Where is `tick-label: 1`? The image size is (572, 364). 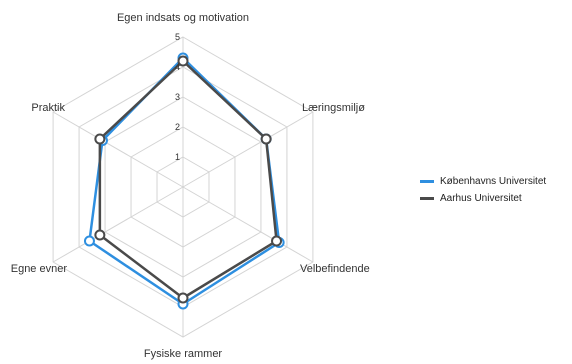 tick-label: 1 is located at coordinates (177, 157).